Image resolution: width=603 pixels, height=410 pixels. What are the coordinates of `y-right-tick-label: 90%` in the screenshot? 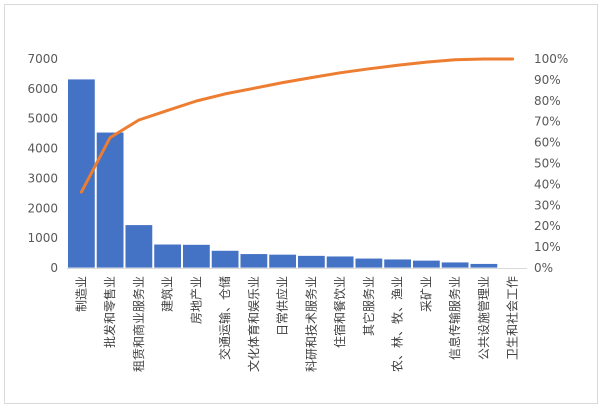 It's located at (547, 80).